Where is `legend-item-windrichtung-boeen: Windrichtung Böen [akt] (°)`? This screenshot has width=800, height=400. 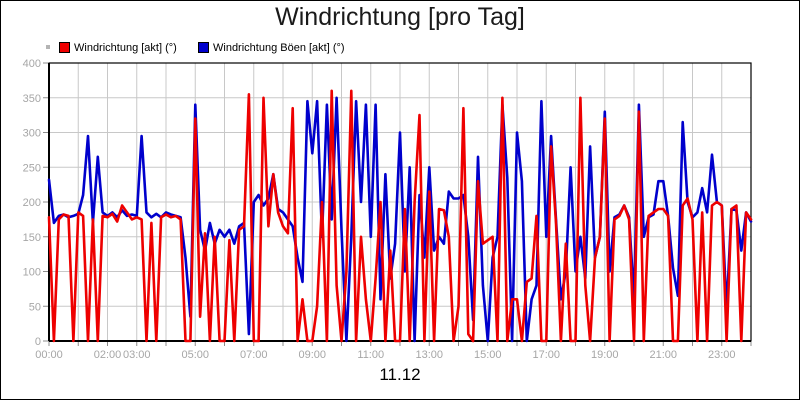 legend-item-windrichtung-boeen: Windrichtung Böen [akt] (°) is located at coordinates (271, 46).